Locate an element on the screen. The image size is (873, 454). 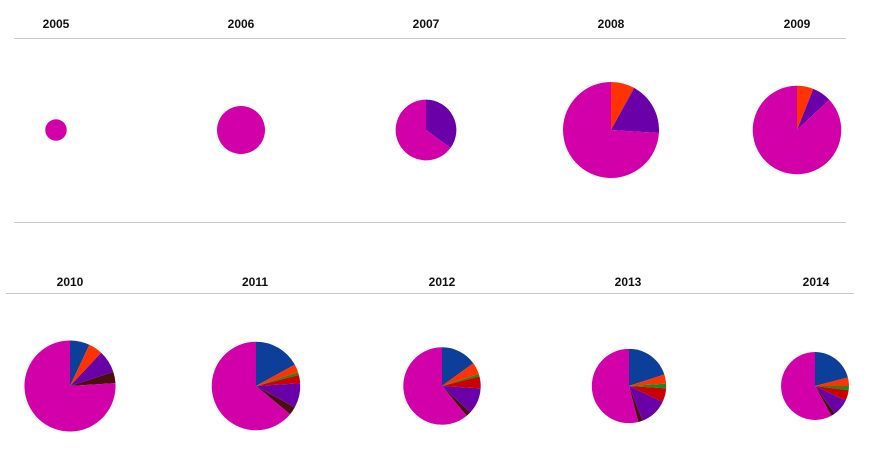
top-header-rule is located at coordinates (430, 38).